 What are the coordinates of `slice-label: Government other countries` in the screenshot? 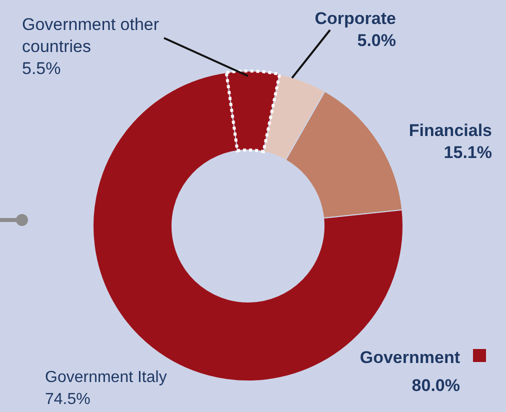 It's located at (91, 35).